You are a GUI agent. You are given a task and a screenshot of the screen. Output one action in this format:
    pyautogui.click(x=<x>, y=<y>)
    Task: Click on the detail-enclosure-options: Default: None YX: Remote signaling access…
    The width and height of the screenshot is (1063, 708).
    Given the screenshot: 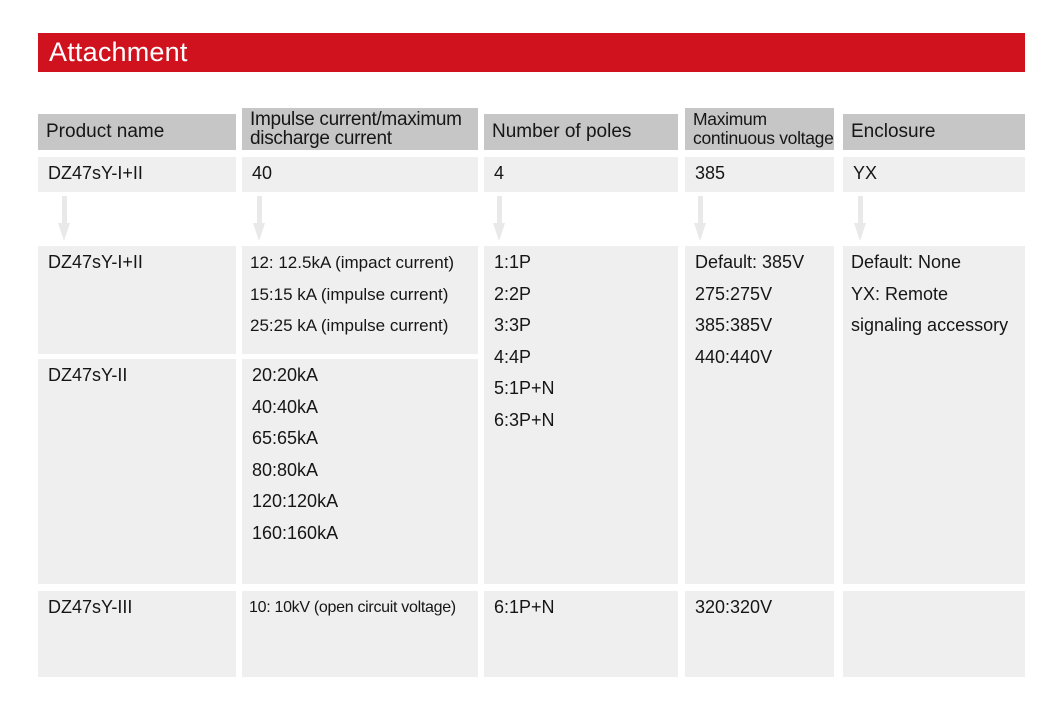 What is the action you would take?
    pyautogui.click(x=934, y=415)
    